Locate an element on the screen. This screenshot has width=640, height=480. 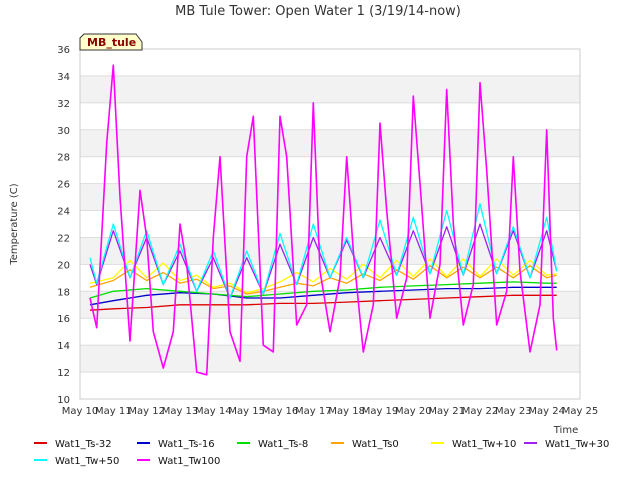
legend-item: Wat1_Tw+10 is located at coordinates (473, 444).